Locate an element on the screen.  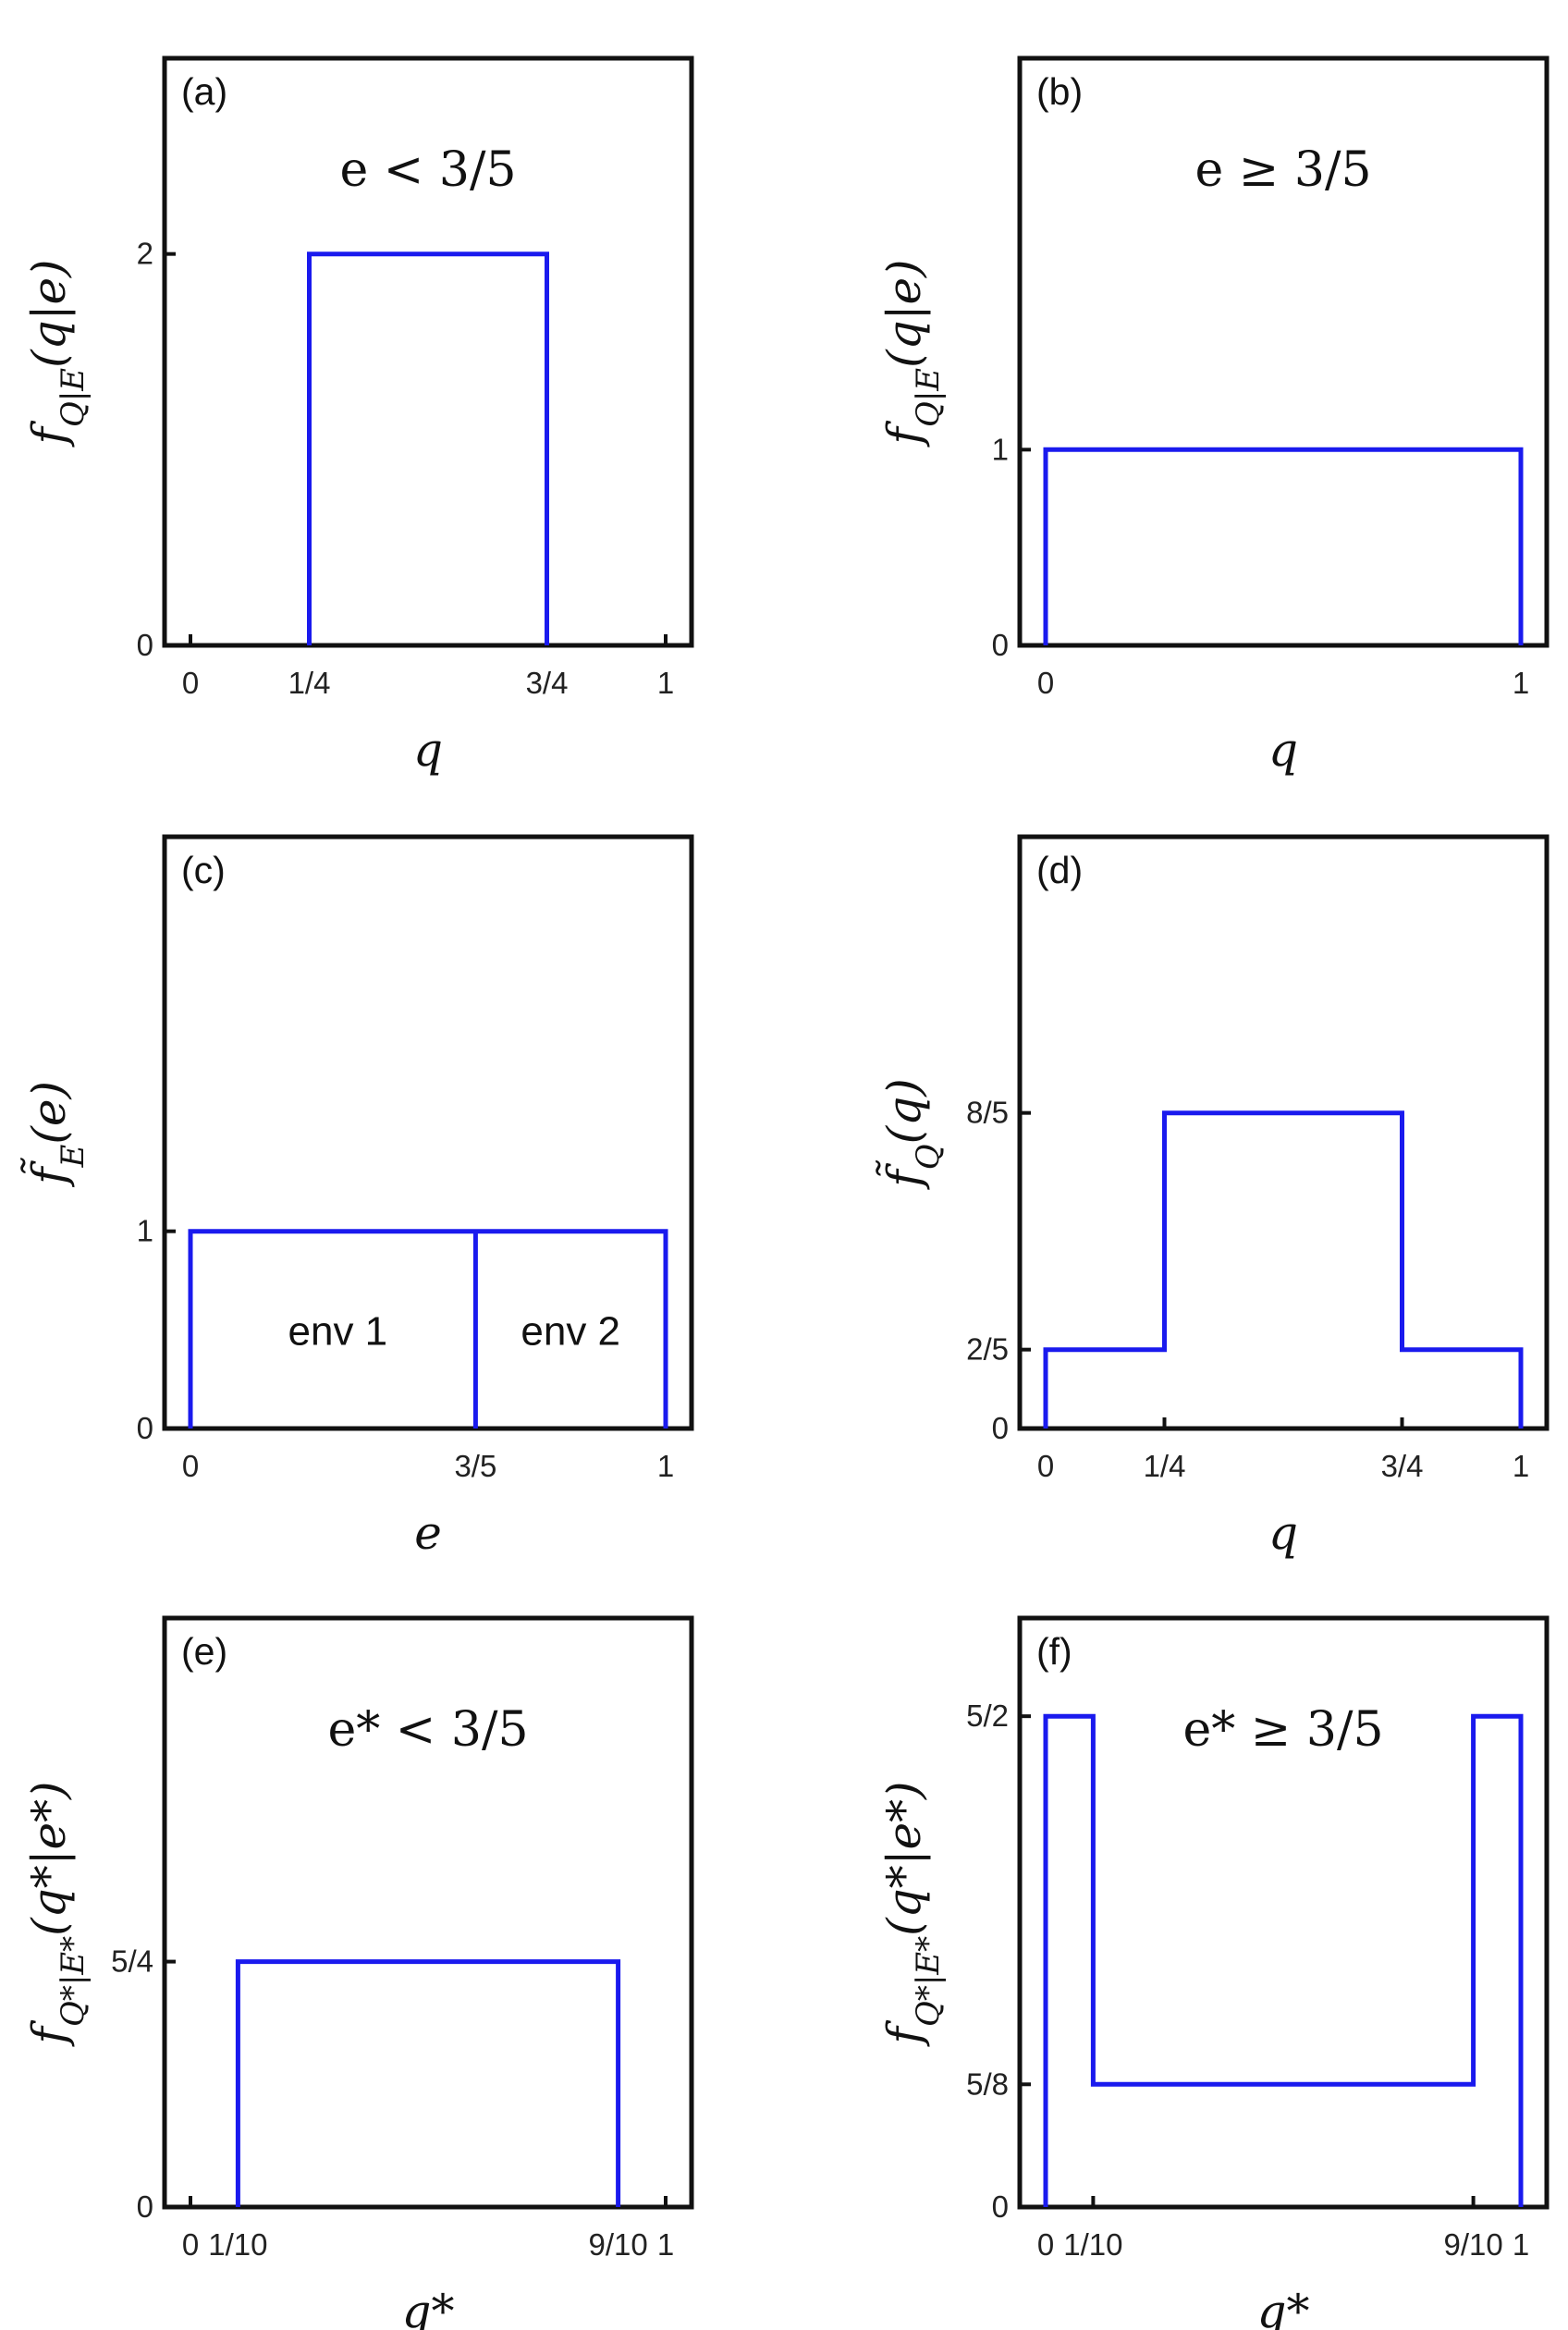
x-tick-label: 3/5 is located at coordinates (475, 1466).